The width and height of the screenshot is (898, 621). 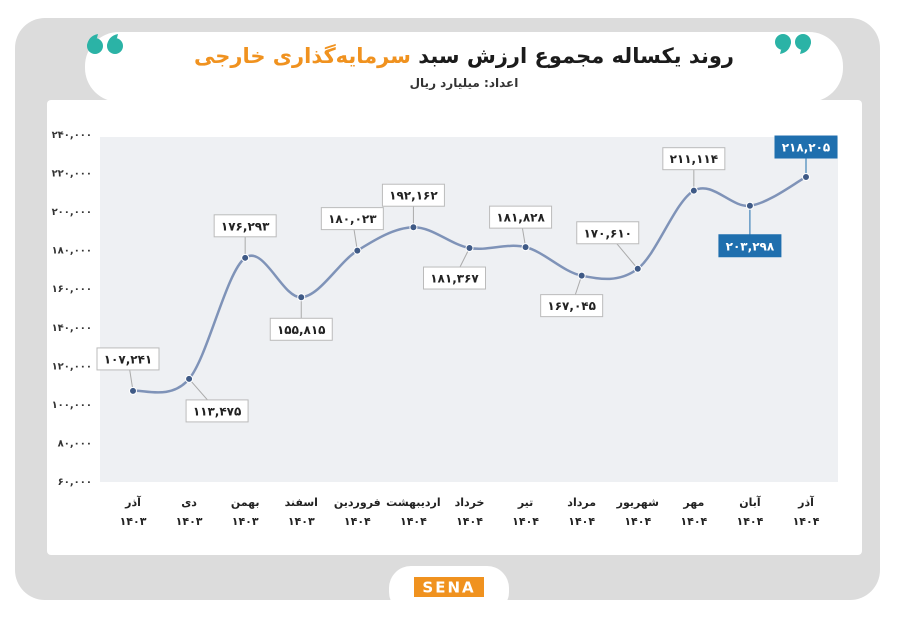 I want to click on y-tick-label: ۸۰,۰۰۰, so click(x=75, y=443).